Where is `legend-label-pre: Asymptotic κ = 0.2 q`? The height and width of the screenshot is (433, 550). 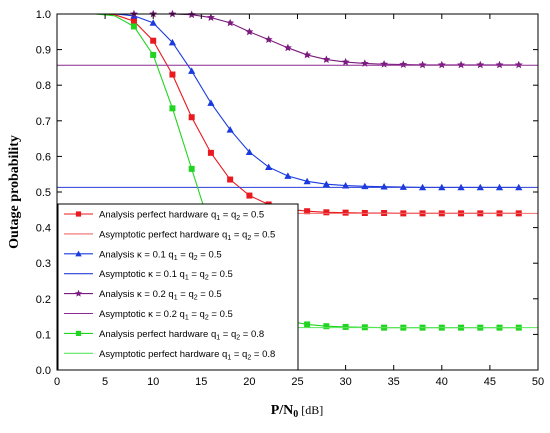 legend-label-pre: Asymptotic κ = 0.2 q is located at coordinates (142, 314).